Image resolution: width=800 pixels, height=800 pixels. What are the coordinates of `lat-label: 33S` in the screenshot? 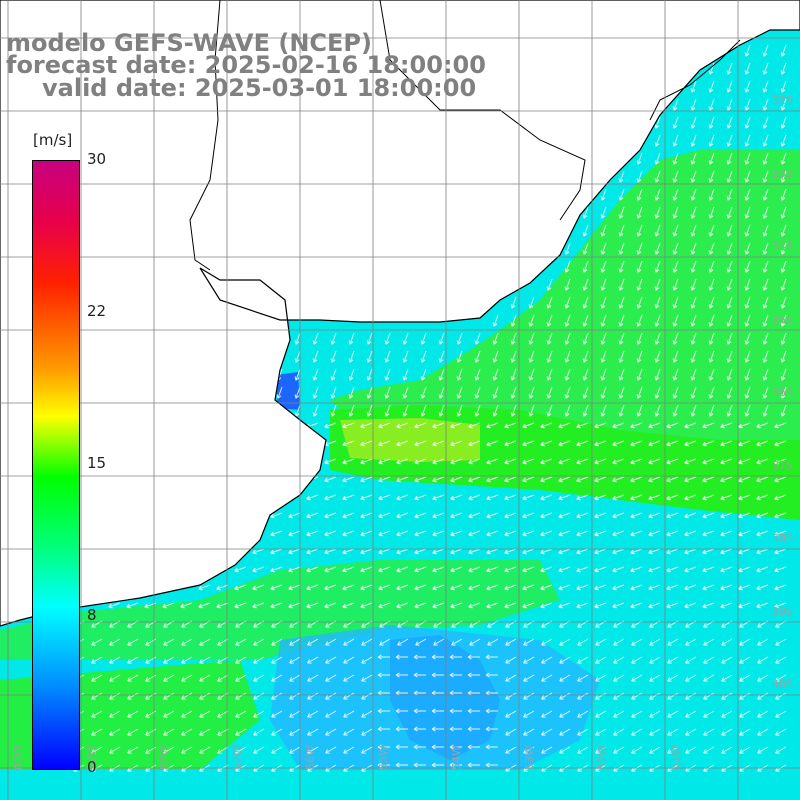 It's located at (782, 173).